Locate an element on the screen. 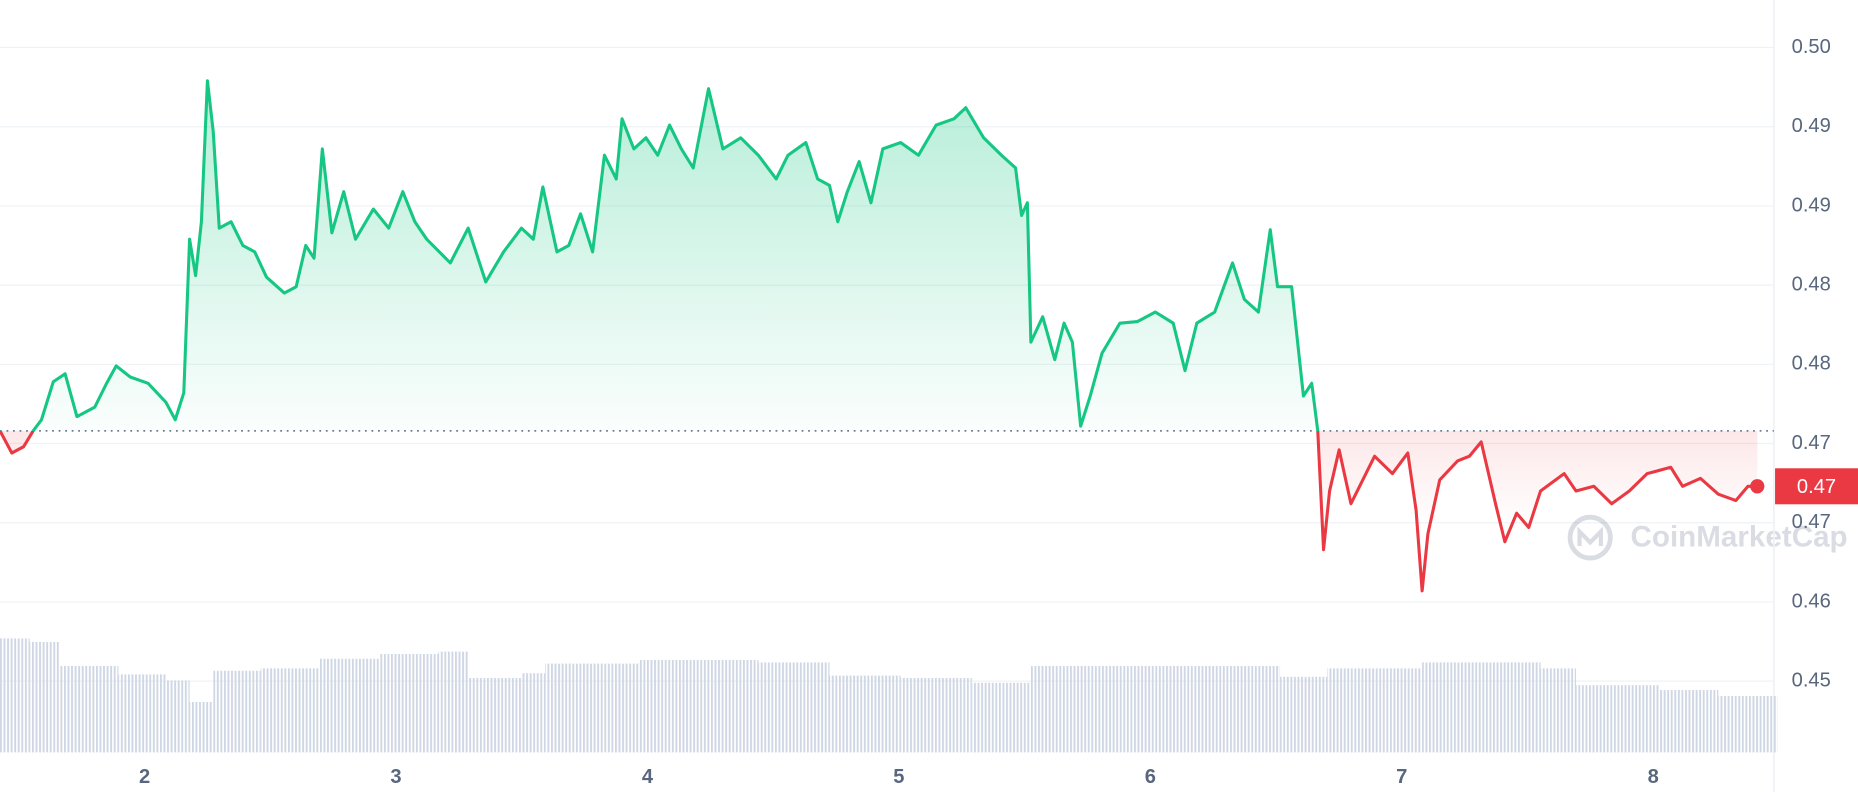 The width and height of the screenshot is (1858, 792). x-tick-label: 2 is located at coordinates (144, 777).